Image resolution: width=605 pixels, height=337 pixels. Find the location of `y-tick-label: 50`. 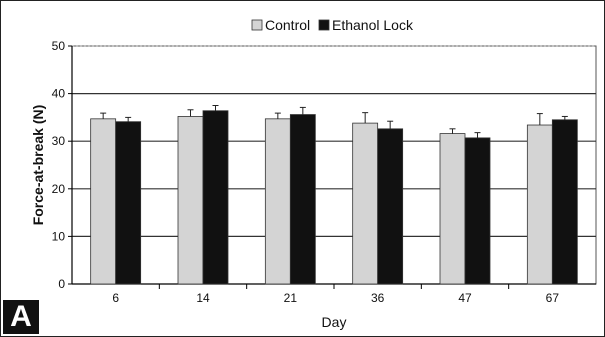

y-tick-label: 50 is located at coordinates (59, 46).